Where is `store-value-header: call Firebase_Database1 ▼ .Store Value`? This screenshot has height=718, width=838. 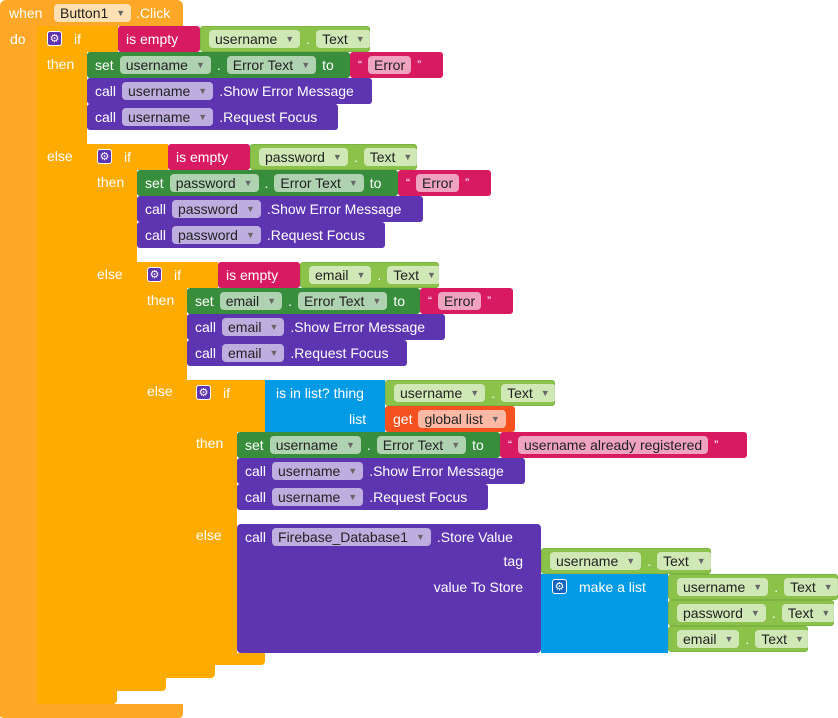 store-value-header: call Firebase_Database1 ▼ .Store Value is located at coordinates (389, 537).